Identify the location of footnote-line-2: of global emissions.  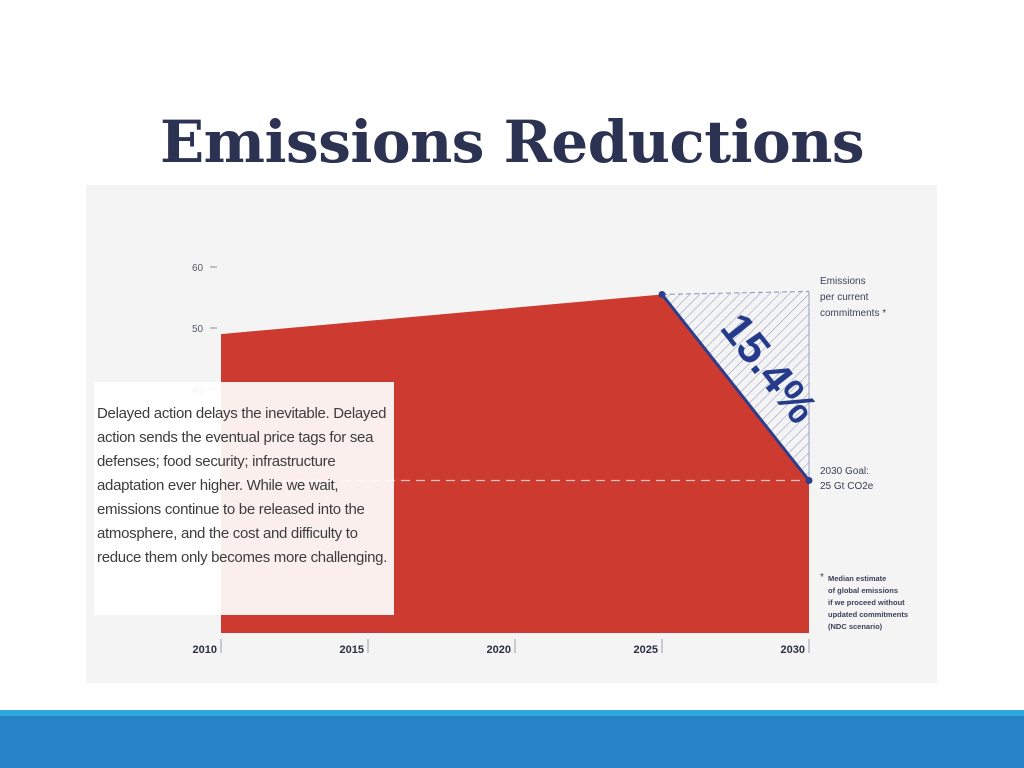
(863, 590).